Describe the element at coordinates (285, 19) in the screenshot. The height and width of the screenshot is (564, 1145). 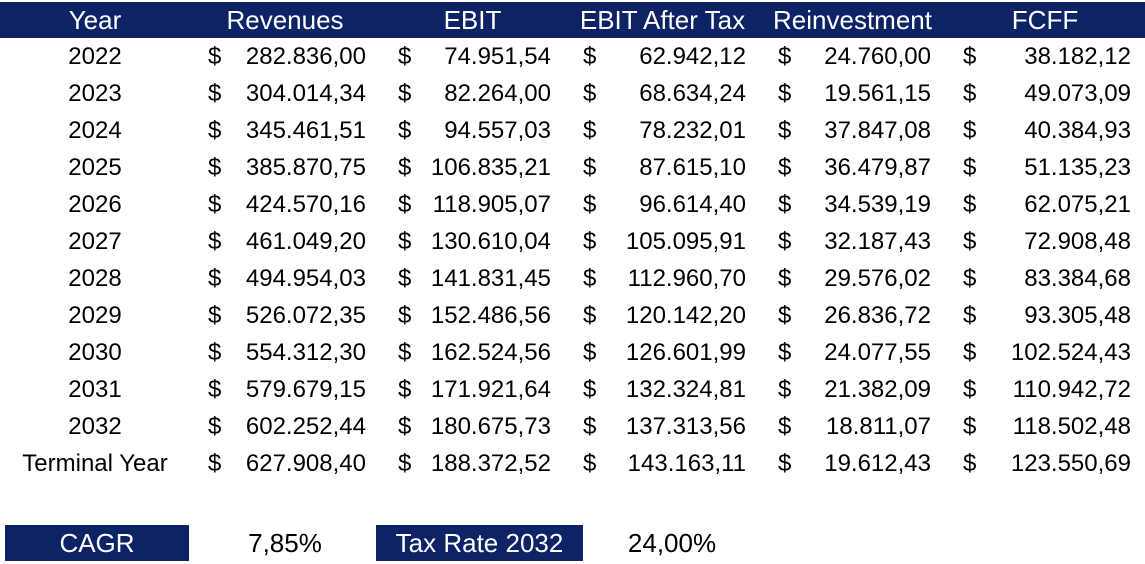
I see `column-header-revenues: Revenues` at that location.